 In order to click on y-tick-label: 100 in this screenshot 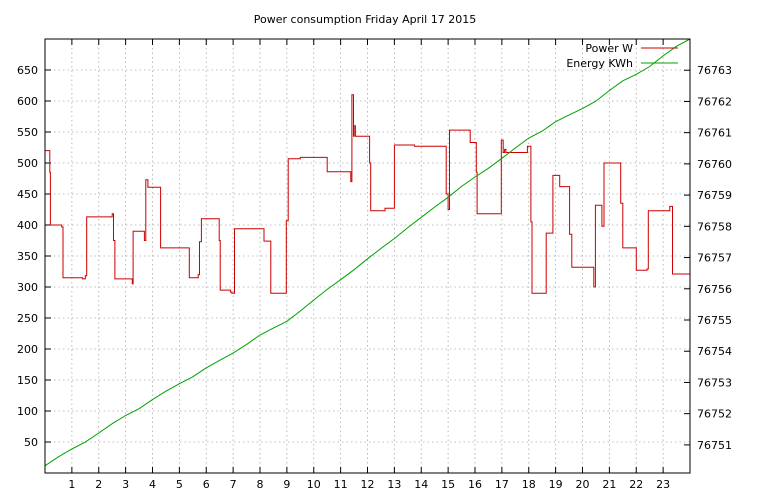, I will do `click(27, 411)`.